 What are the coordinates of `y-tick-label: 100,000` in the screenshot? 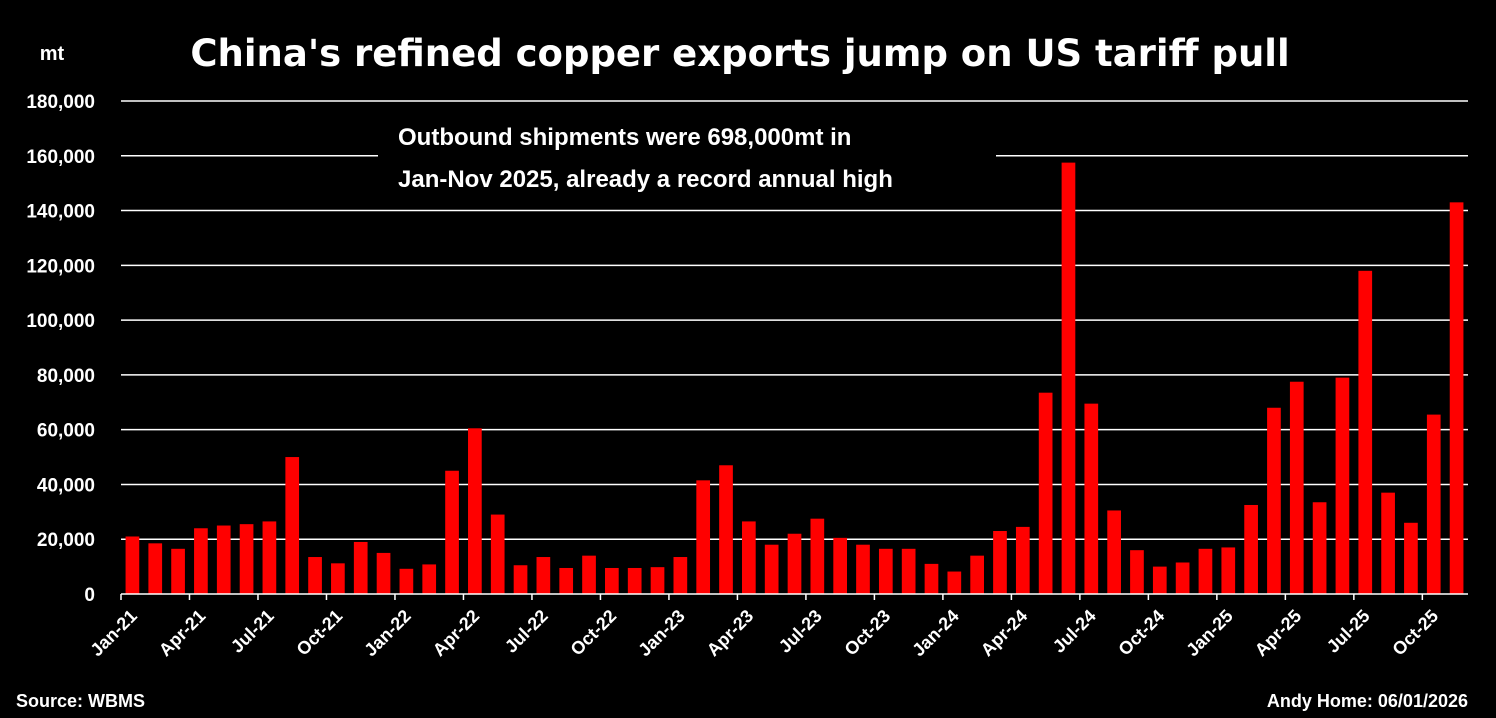 It's located at (60, 321).